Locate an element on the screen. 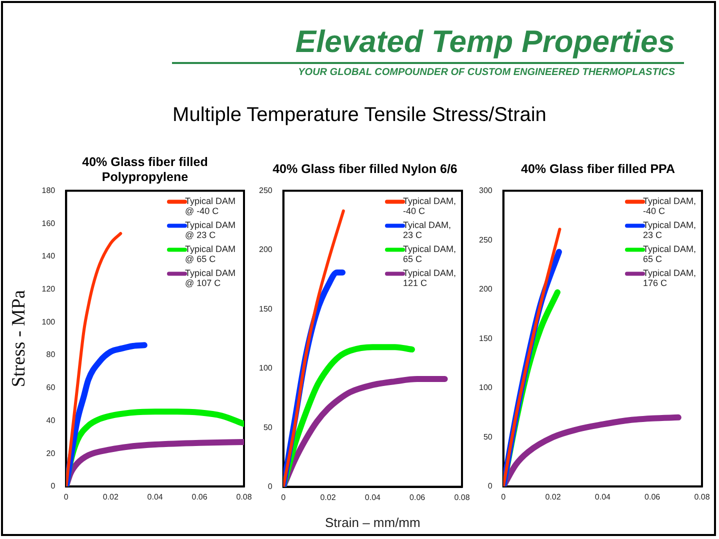  legend-label: Typical DAM @ -40 C is located at coordinates (210, 206).